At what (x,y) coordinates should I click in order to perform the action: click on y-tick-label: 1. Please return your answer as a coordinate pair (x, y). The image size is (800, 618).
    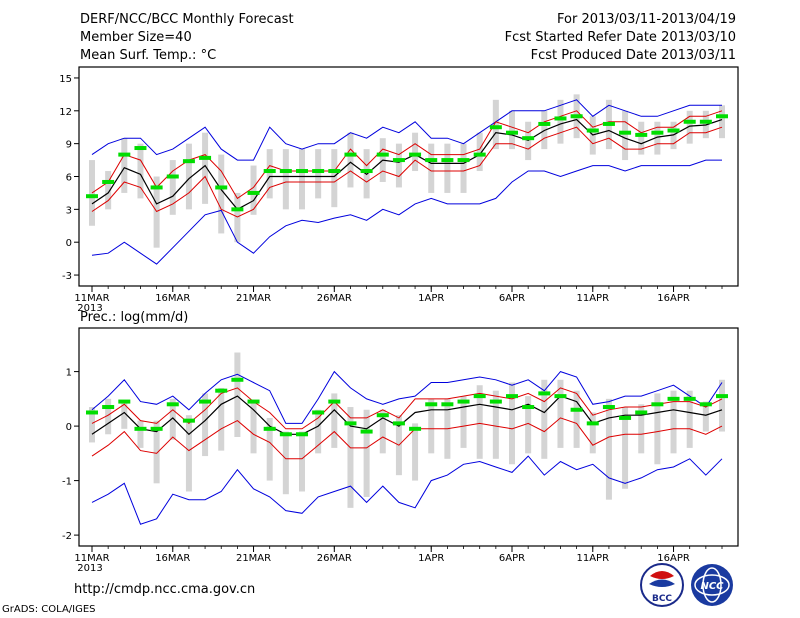
    Looking at the image, I should click on (69, 373).